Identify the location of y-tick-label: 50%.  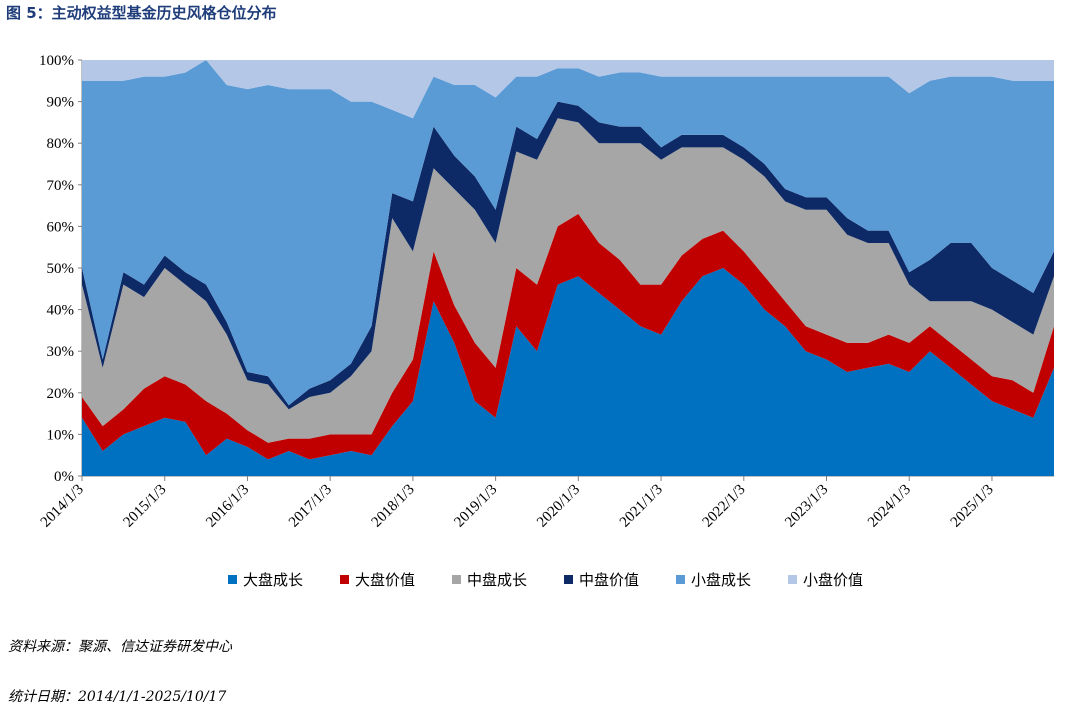
(61, 269).